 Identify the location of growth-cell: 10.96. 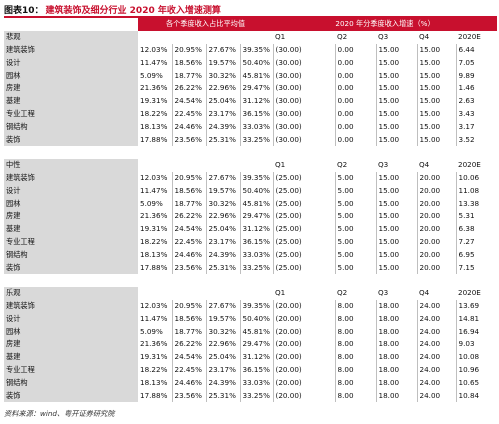
(476, 370).